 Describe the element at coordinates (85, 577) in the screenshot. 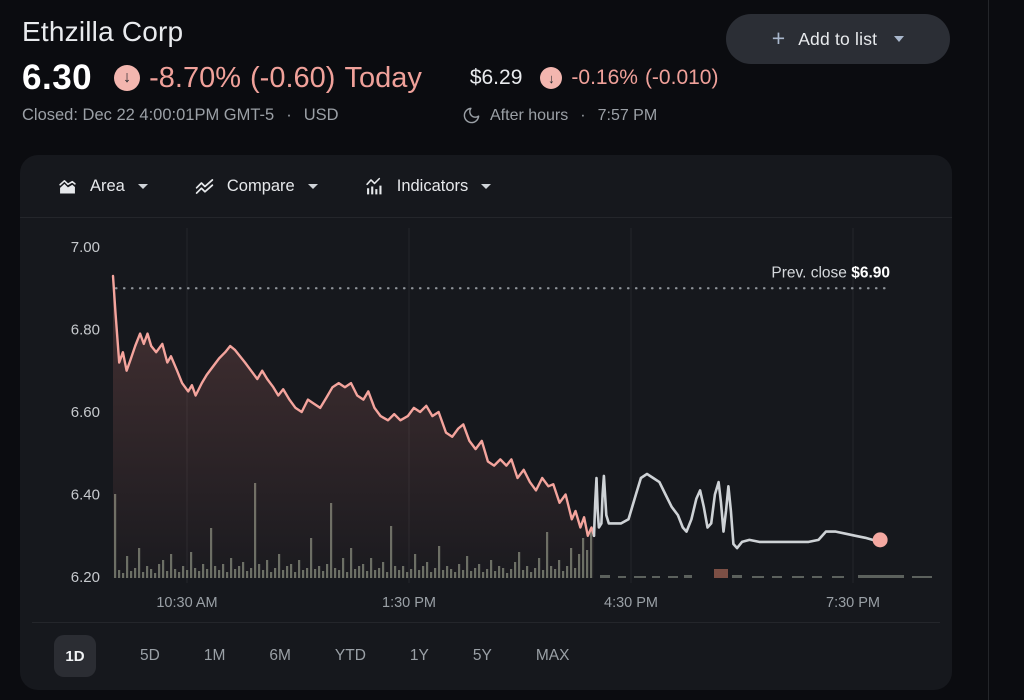

I see `svg-text: 6.20` at that location.